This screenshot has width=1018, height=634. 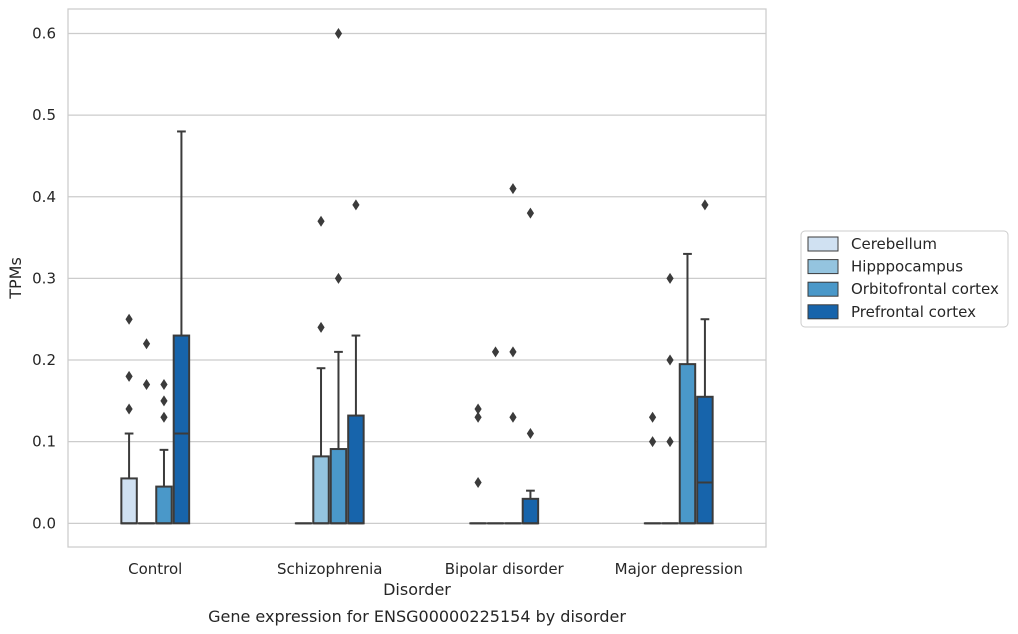 I want to click on y-tick-label: 0.4, so click(x=44, y=197).